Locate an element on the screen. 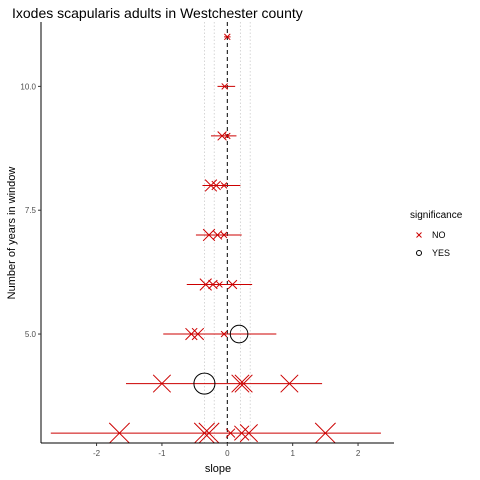  x-axis-ticks: -2 -1 0 1 2 is located at coordinates (227, 450).